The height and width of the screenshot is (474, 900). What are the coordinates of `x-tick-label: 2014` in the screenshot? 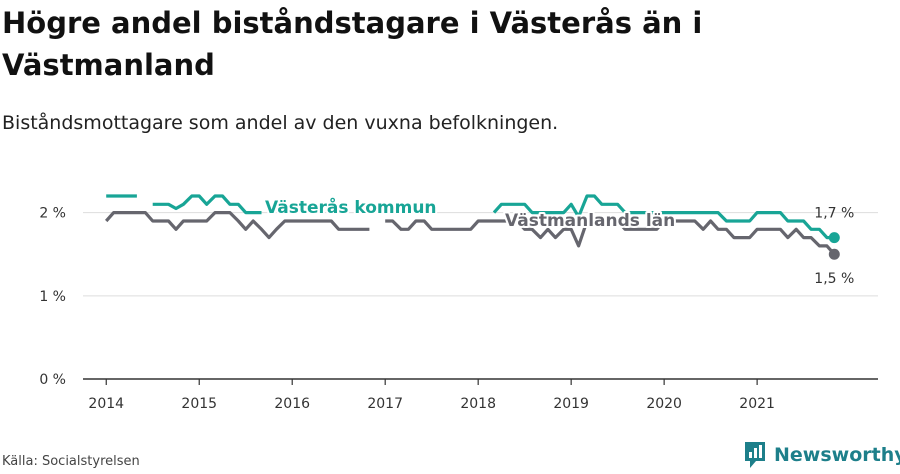 It's located at (106, 404).